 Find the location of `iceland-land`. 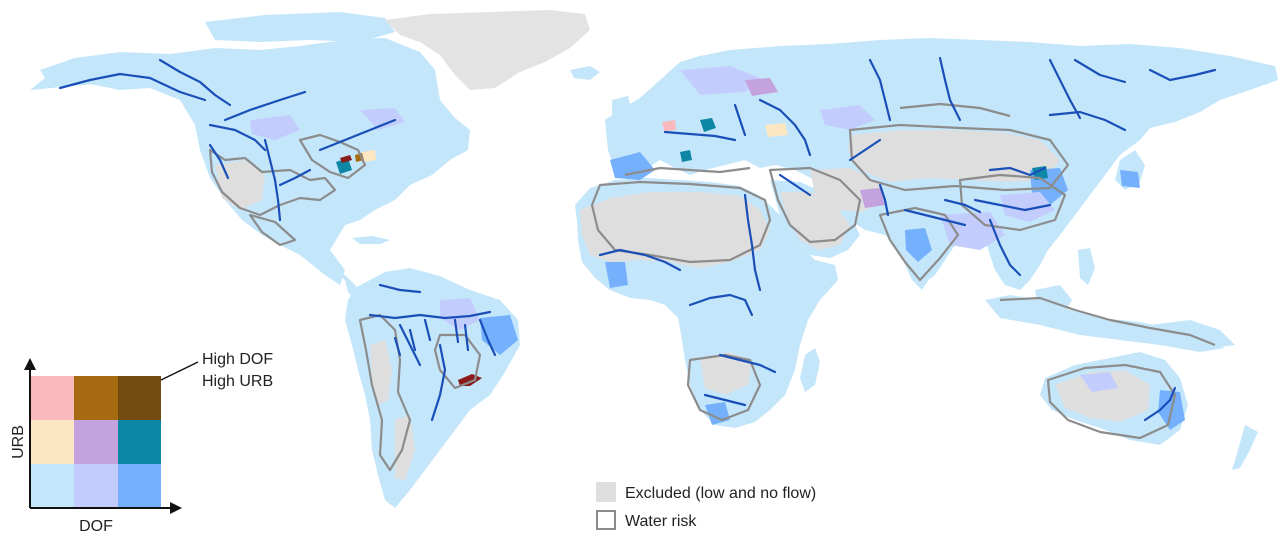

iceland-land is located at coordinates (585, 73).